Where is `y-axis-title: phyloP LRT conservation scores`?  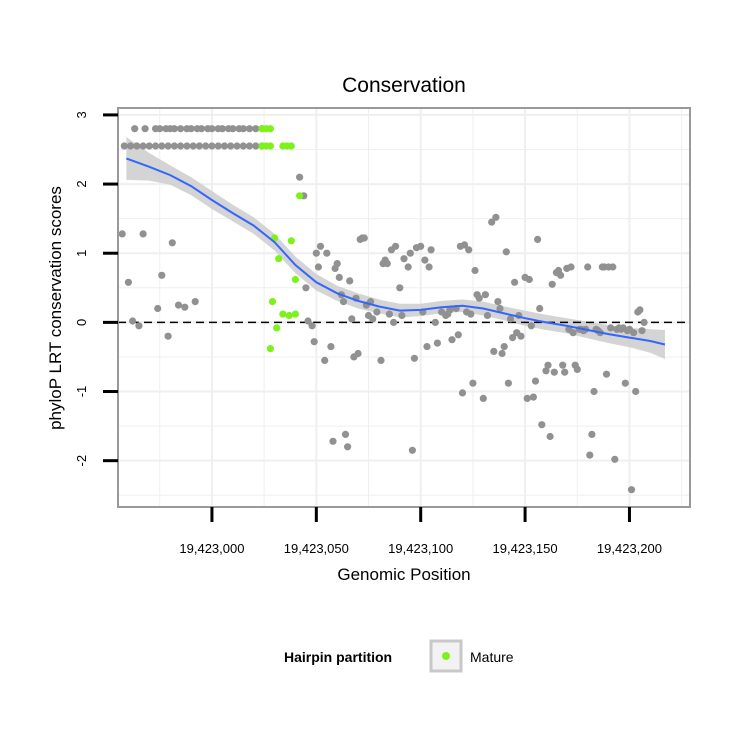 y-axis-title: phyloP LRT conservation scores is located at coordinates (55, 308).